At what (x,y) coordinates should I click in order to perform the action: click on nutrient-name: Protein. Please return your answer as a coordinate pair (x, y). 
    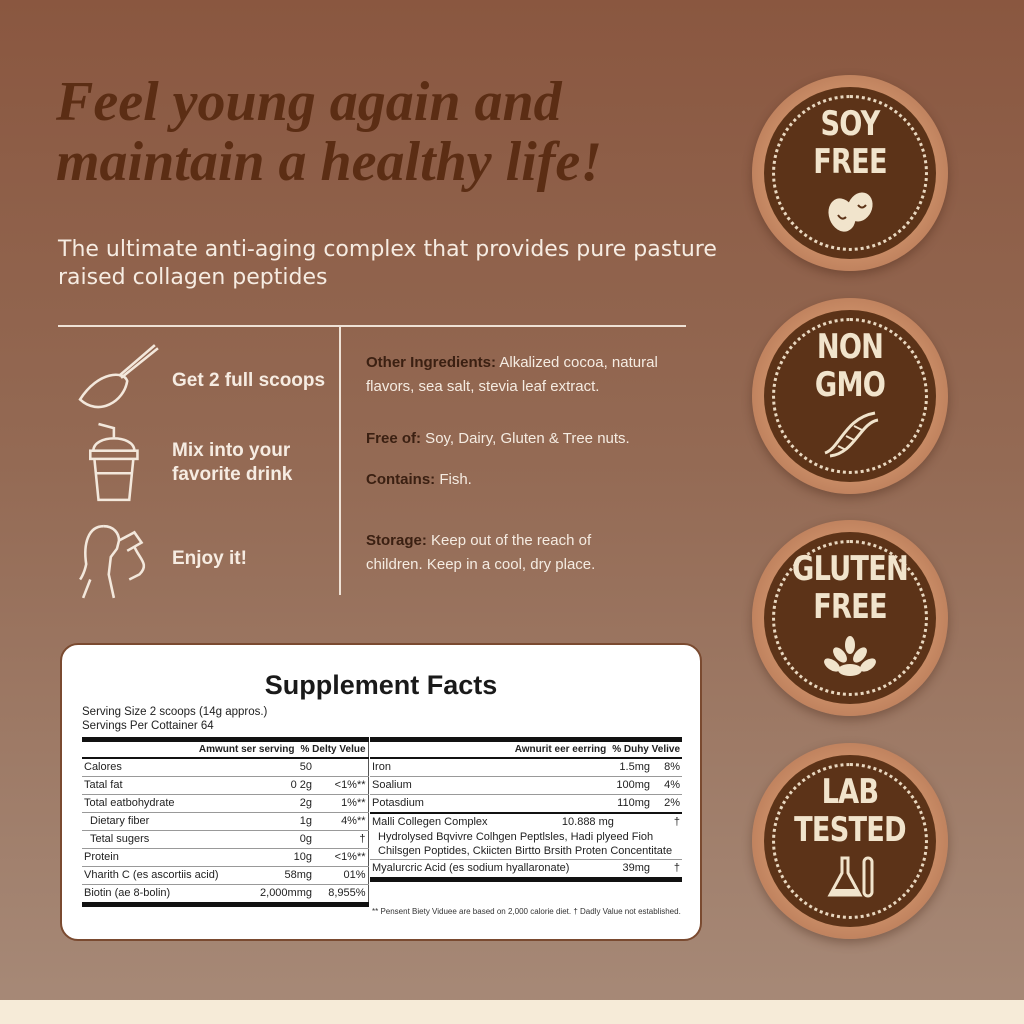
    Looking at the image, I should click on (167, 857).